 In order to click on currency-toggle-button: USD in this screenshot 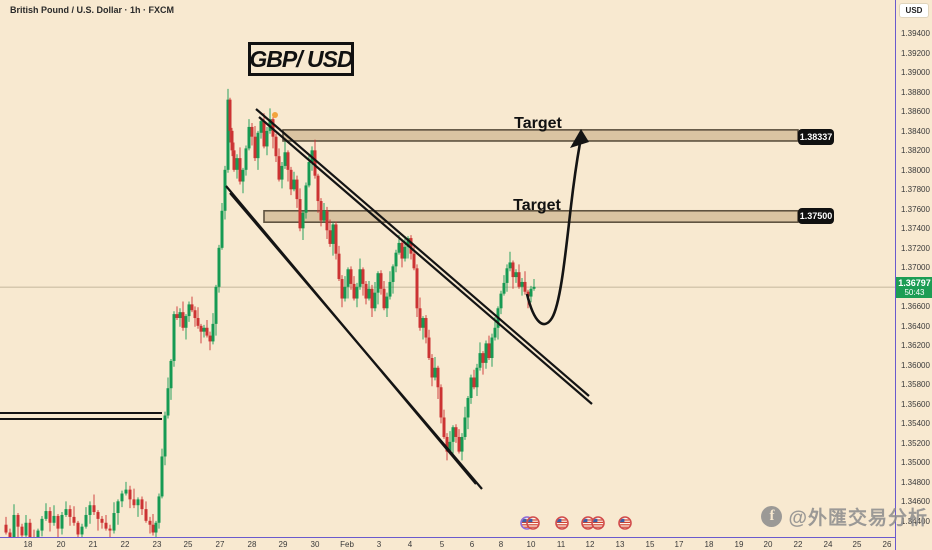, I will do `click(914, 10)`.